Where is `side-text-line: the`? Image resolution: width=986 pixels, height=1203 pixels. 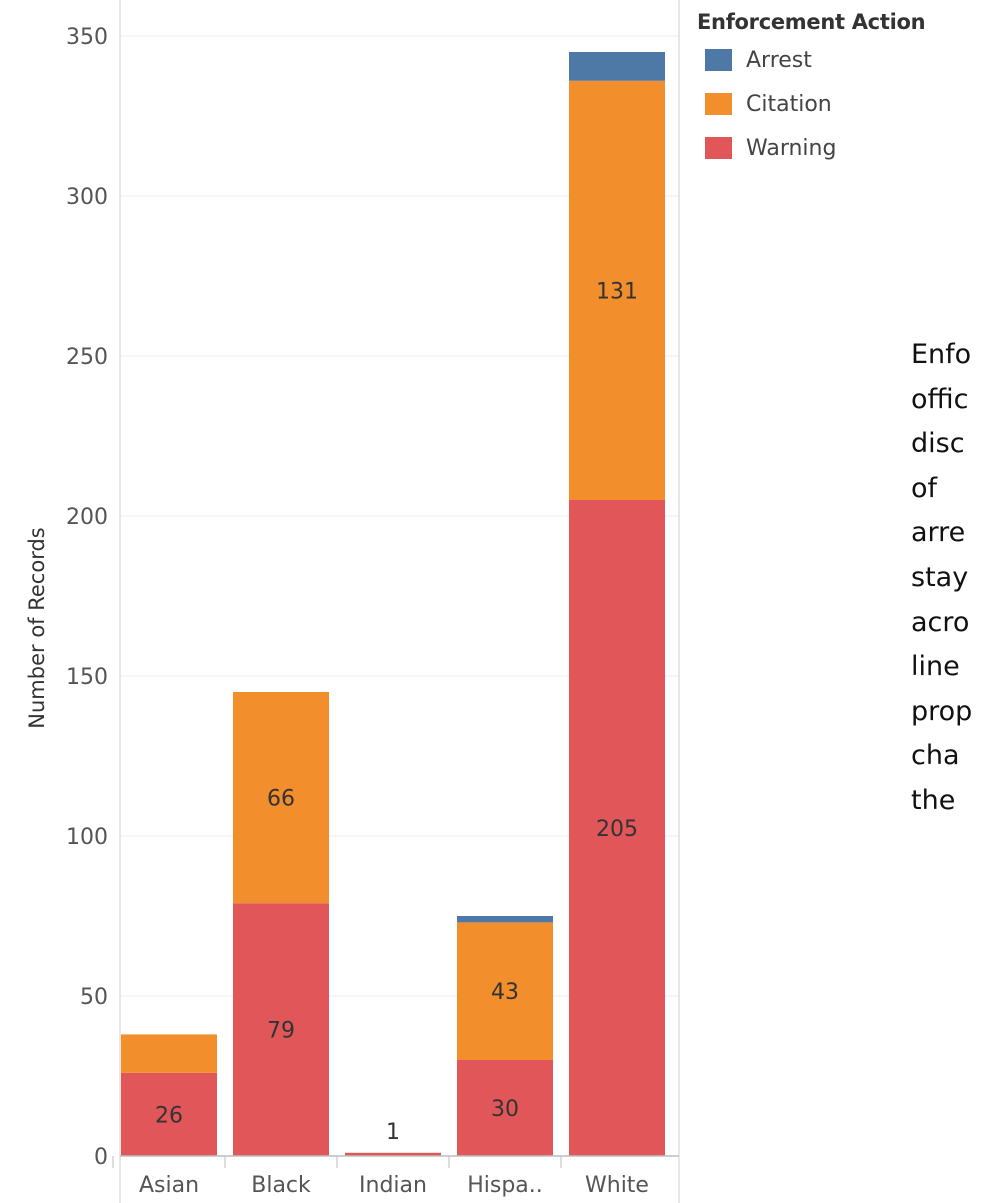 side-text-line: the is located at coordinates (933, 800).